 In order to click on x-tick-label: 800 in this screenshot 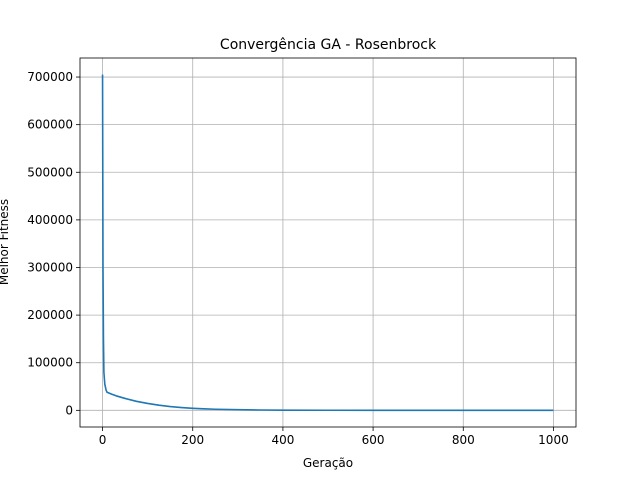, I will do `click(463, 440)`.